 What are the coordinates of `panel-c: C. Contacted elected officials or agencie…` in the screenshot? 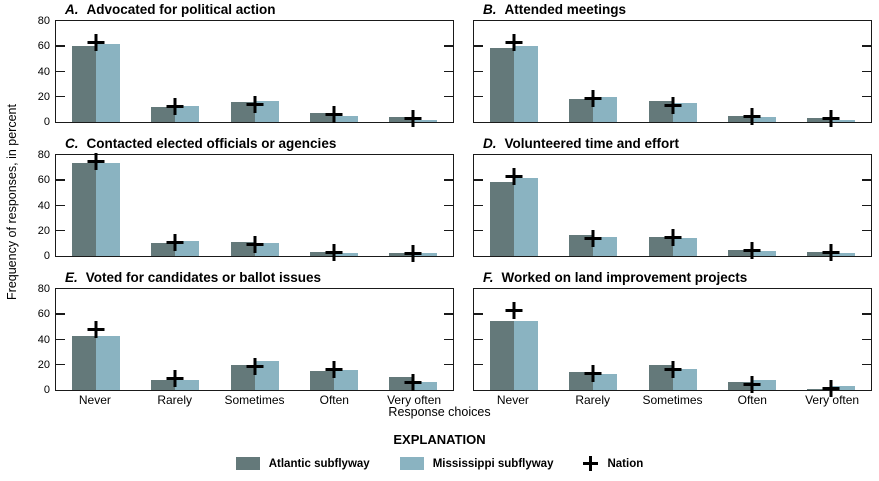 It's located at (246, 199).